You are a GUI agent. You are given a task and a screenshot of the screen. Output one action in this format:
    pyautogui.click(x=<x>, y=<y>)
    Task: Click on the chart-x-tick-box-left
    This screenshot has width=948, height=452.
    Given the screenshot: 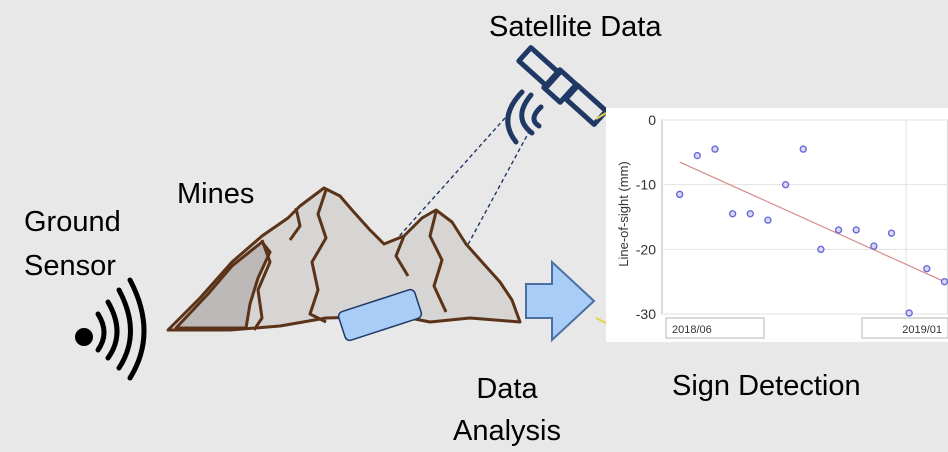 What is the action you would take?
    pyautogui.click(x=715, y=328)
    